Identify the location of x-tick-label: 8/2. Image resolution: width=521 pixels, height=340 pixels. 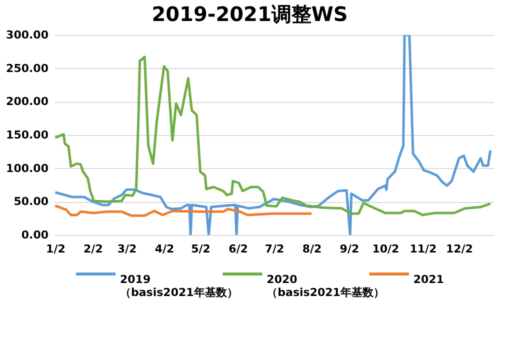
(312, 249).